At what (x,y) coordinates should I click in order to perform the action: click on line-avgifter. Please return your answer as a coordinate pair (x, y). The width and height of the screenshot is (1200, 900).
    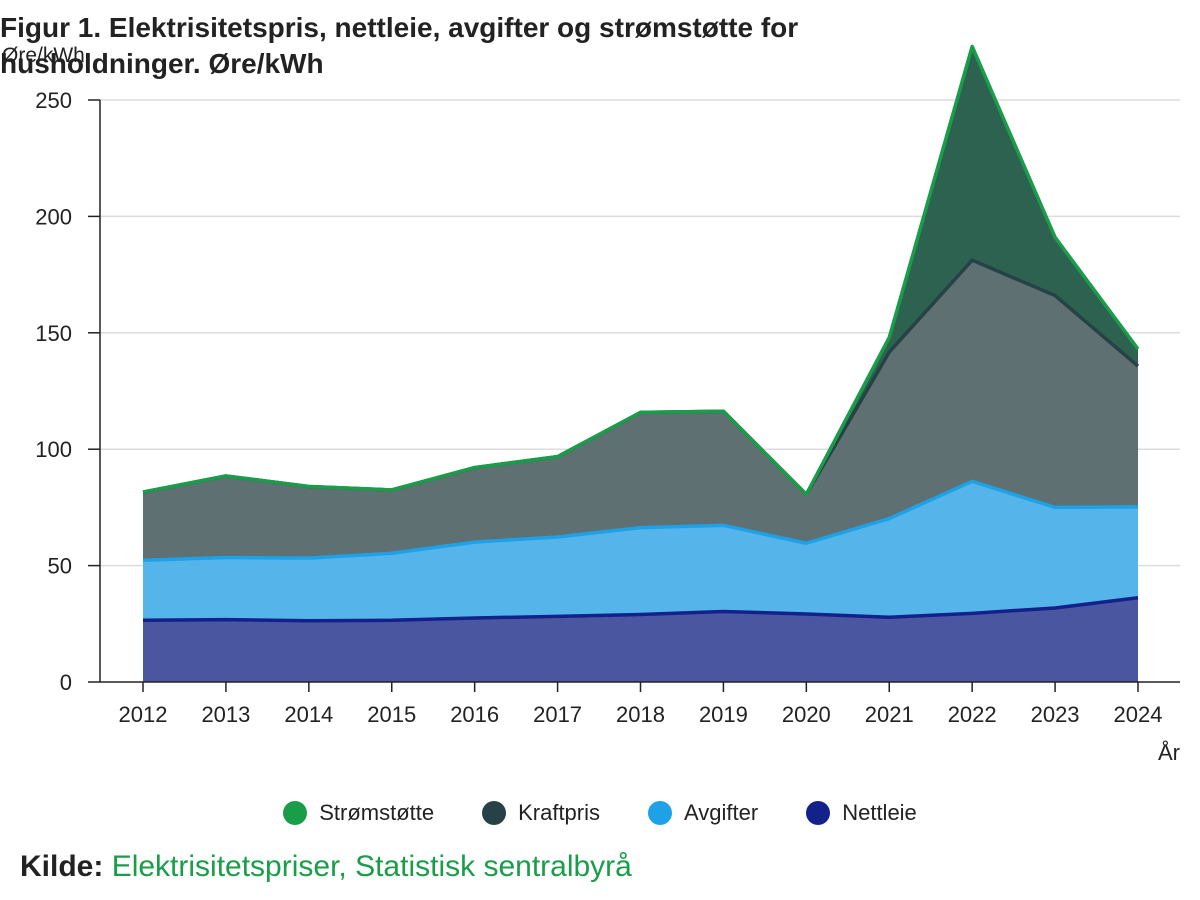
    Looking at the image, I should click on (640, 520).